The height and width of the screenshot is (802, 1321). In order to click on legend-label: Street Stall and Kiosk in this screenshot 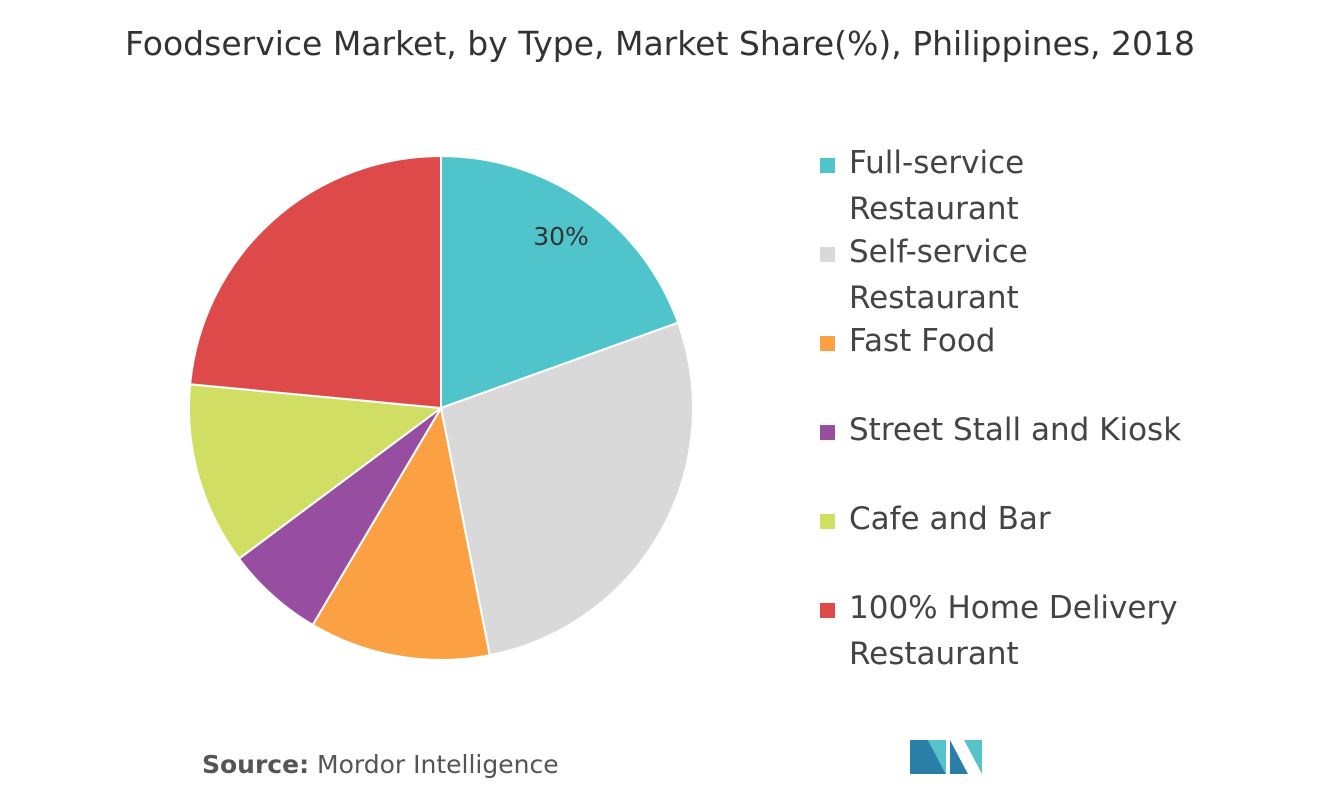, I will do `click(1015, 430)`.